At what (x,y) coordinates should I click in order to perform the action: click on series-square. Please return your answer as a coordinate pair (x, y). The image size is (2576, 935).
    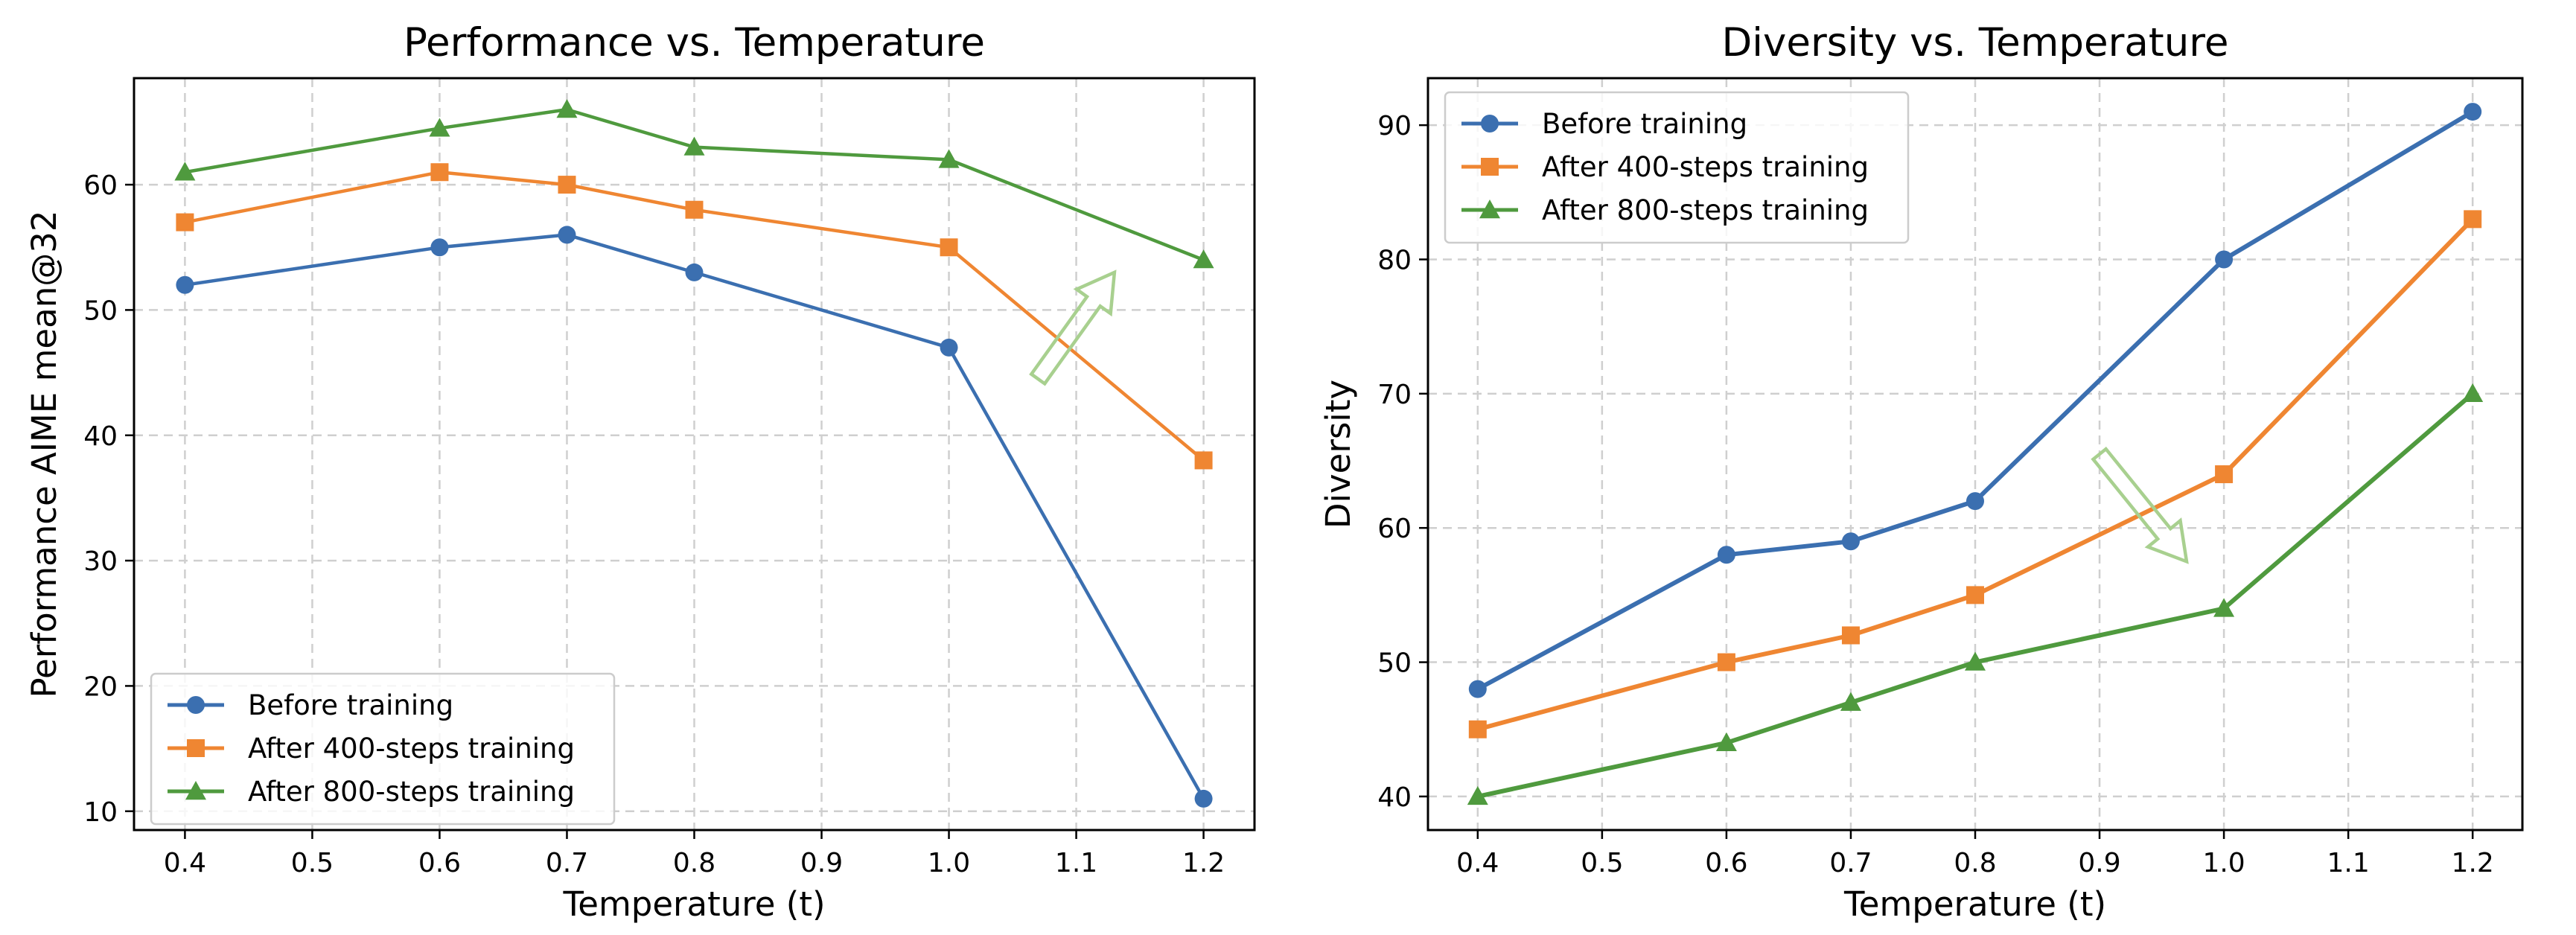
    Looking at the image, I should click on (694, 316).